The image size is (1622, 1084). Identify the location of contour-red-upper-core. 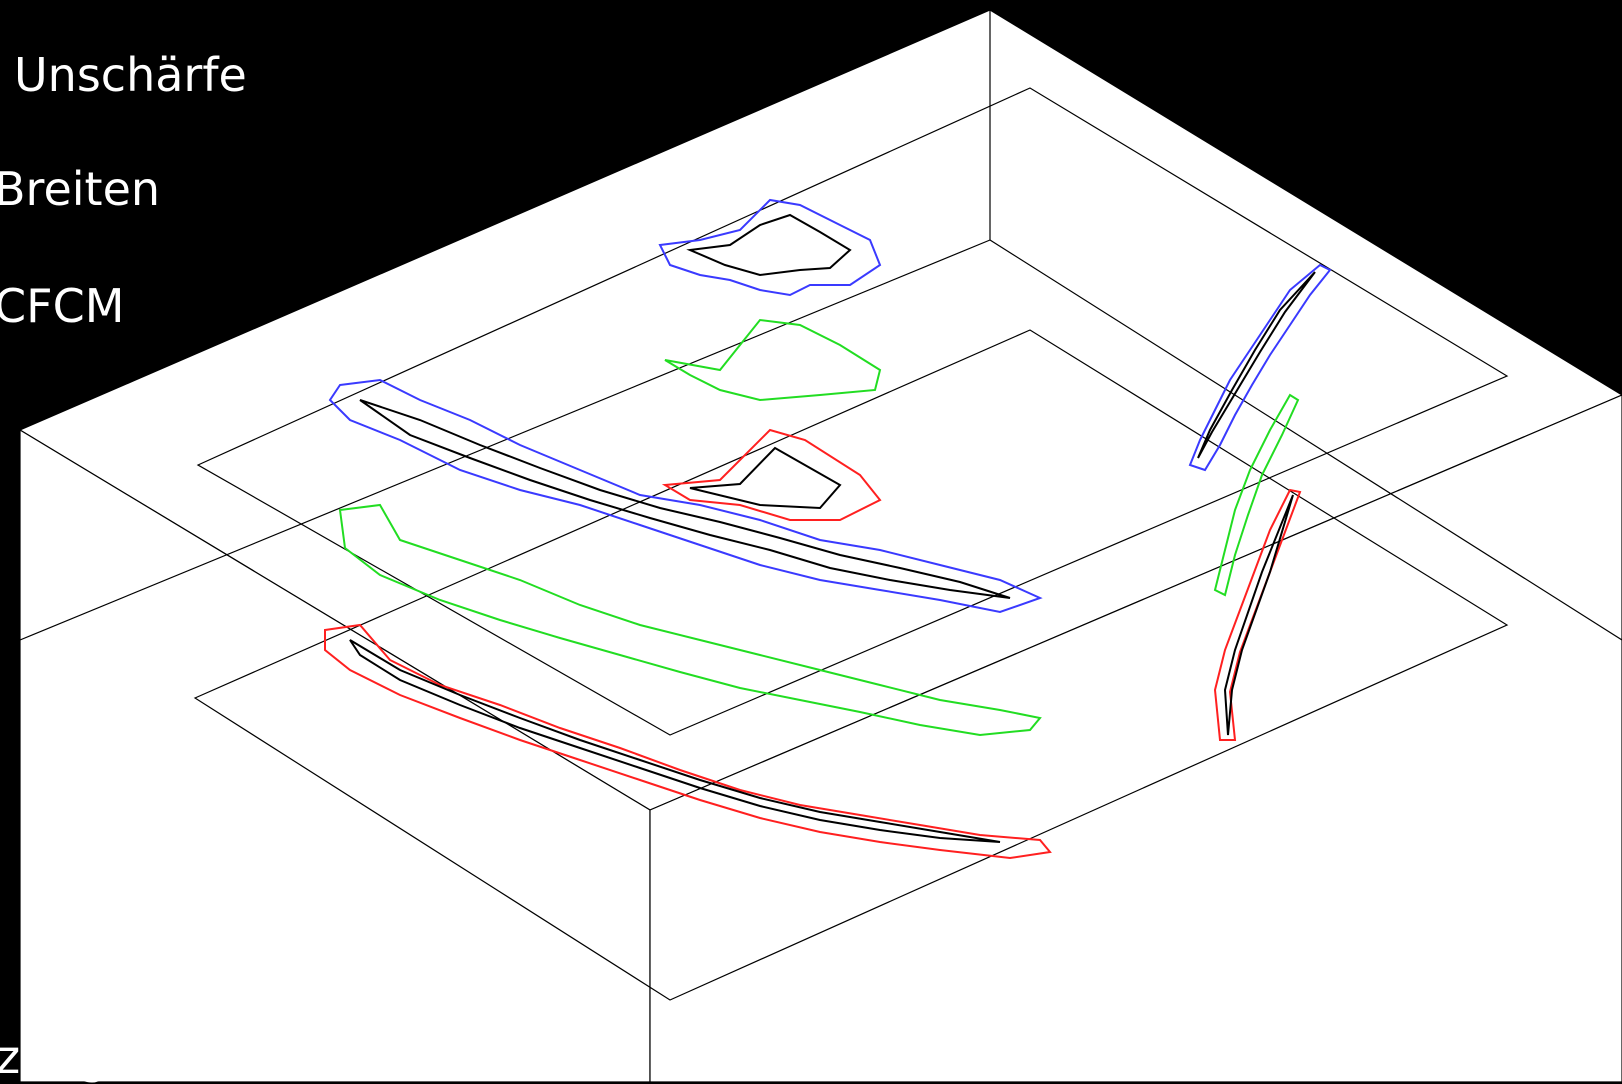
(765, 478).